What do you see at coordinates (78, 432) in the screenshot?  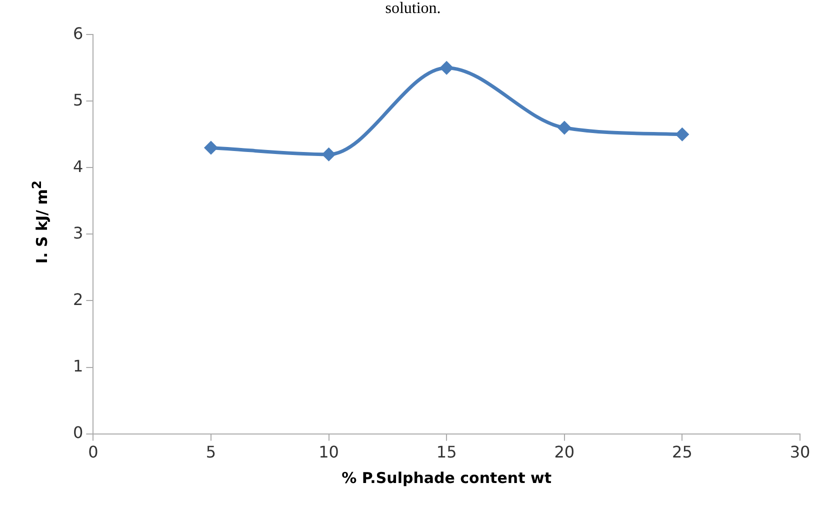 I see `y-tick-label: 0` at bounding box center [78, 432].